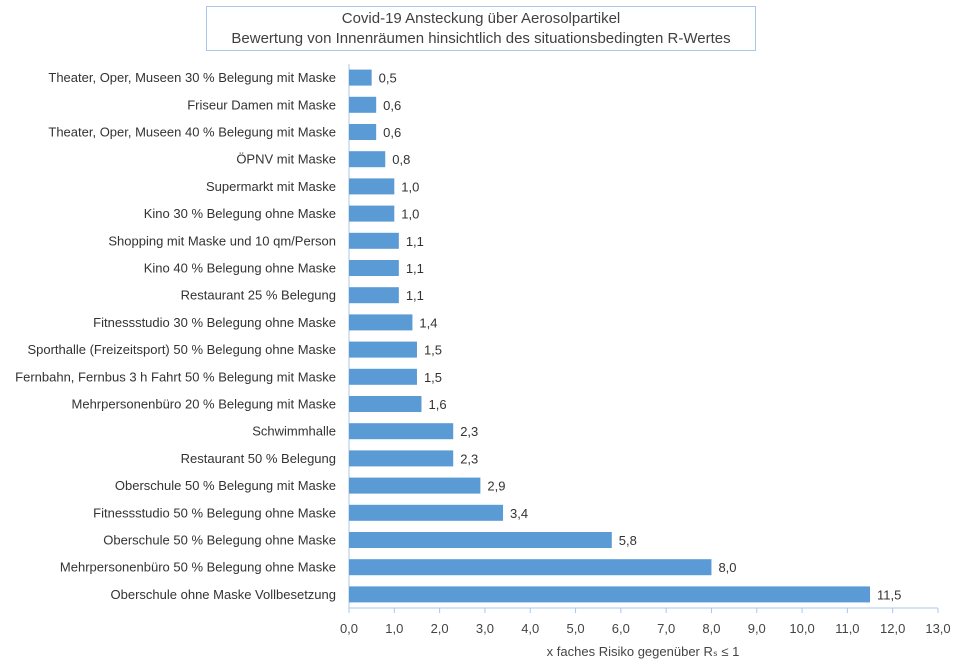 Image resolution: width=960 pixels, height=666 pixels. Describe the element at coordinates (349, 628) in the screenshot. I see `x-tick-label: 0,0` at that location.